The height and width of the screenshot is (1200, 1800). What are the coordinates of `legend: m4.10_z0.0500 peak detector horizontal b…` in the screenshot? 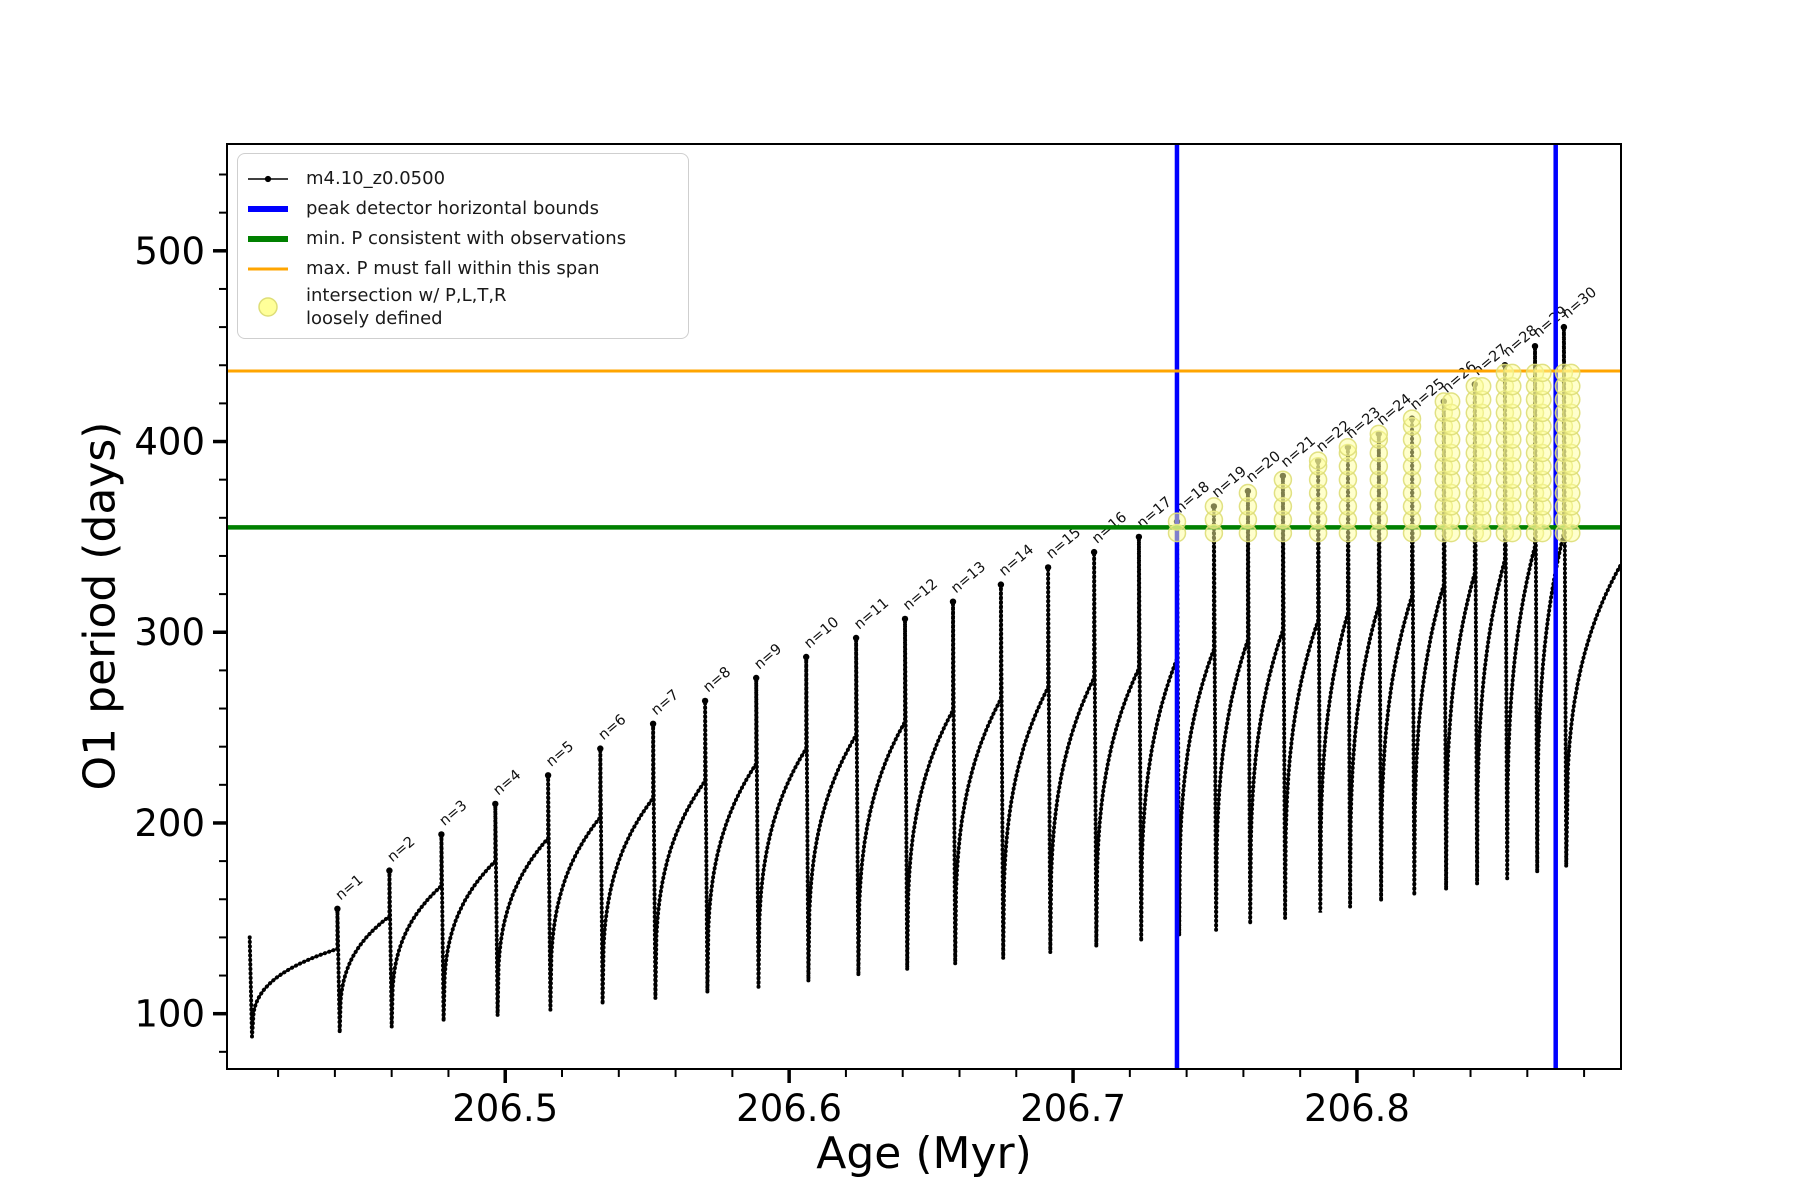 It's located at (463, 246).